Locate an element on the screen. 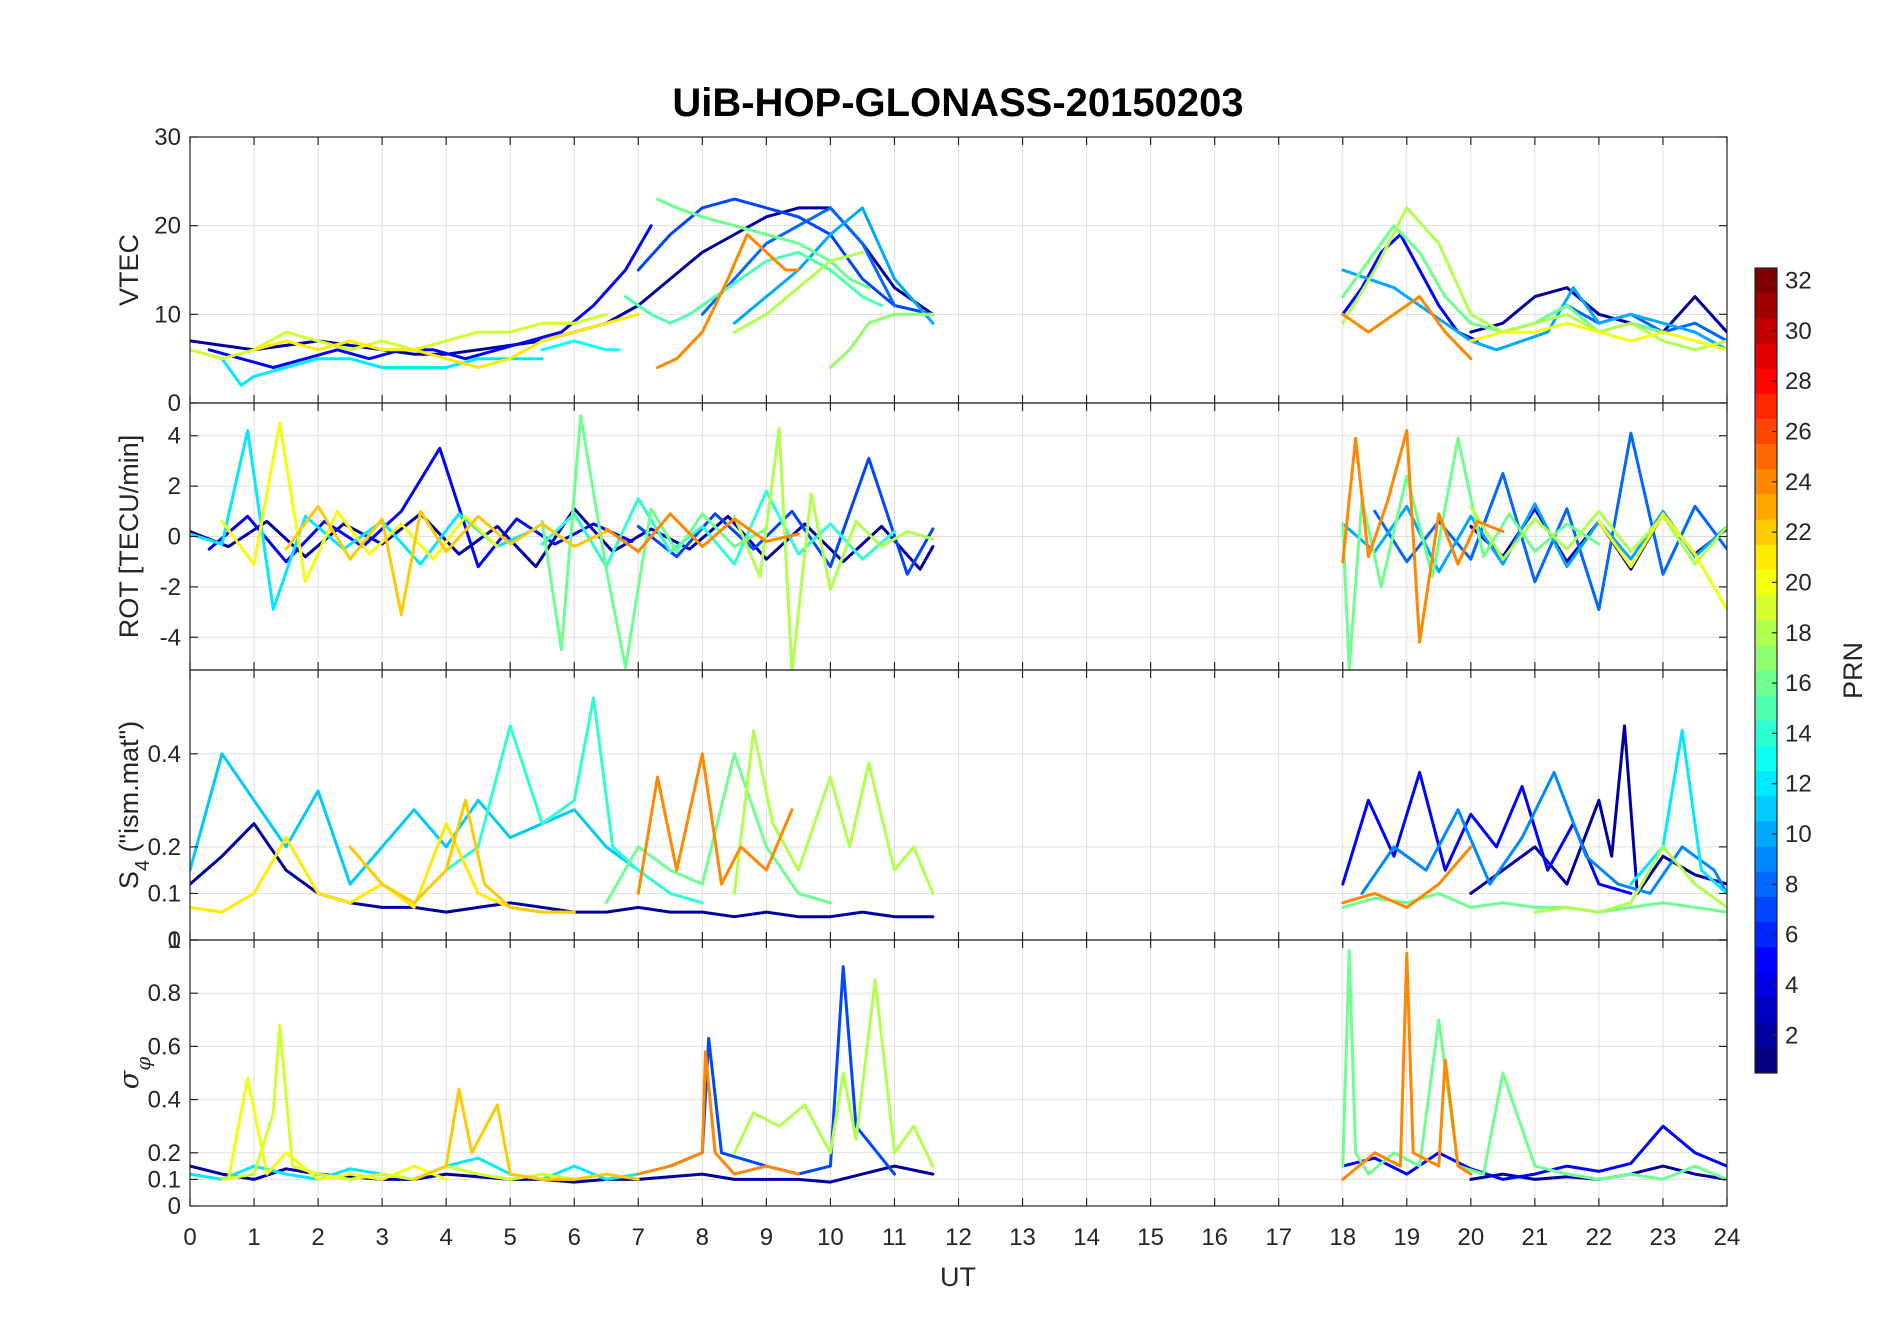  colorbar-tick-label: 2 is located at coordinates (1791, 1035).